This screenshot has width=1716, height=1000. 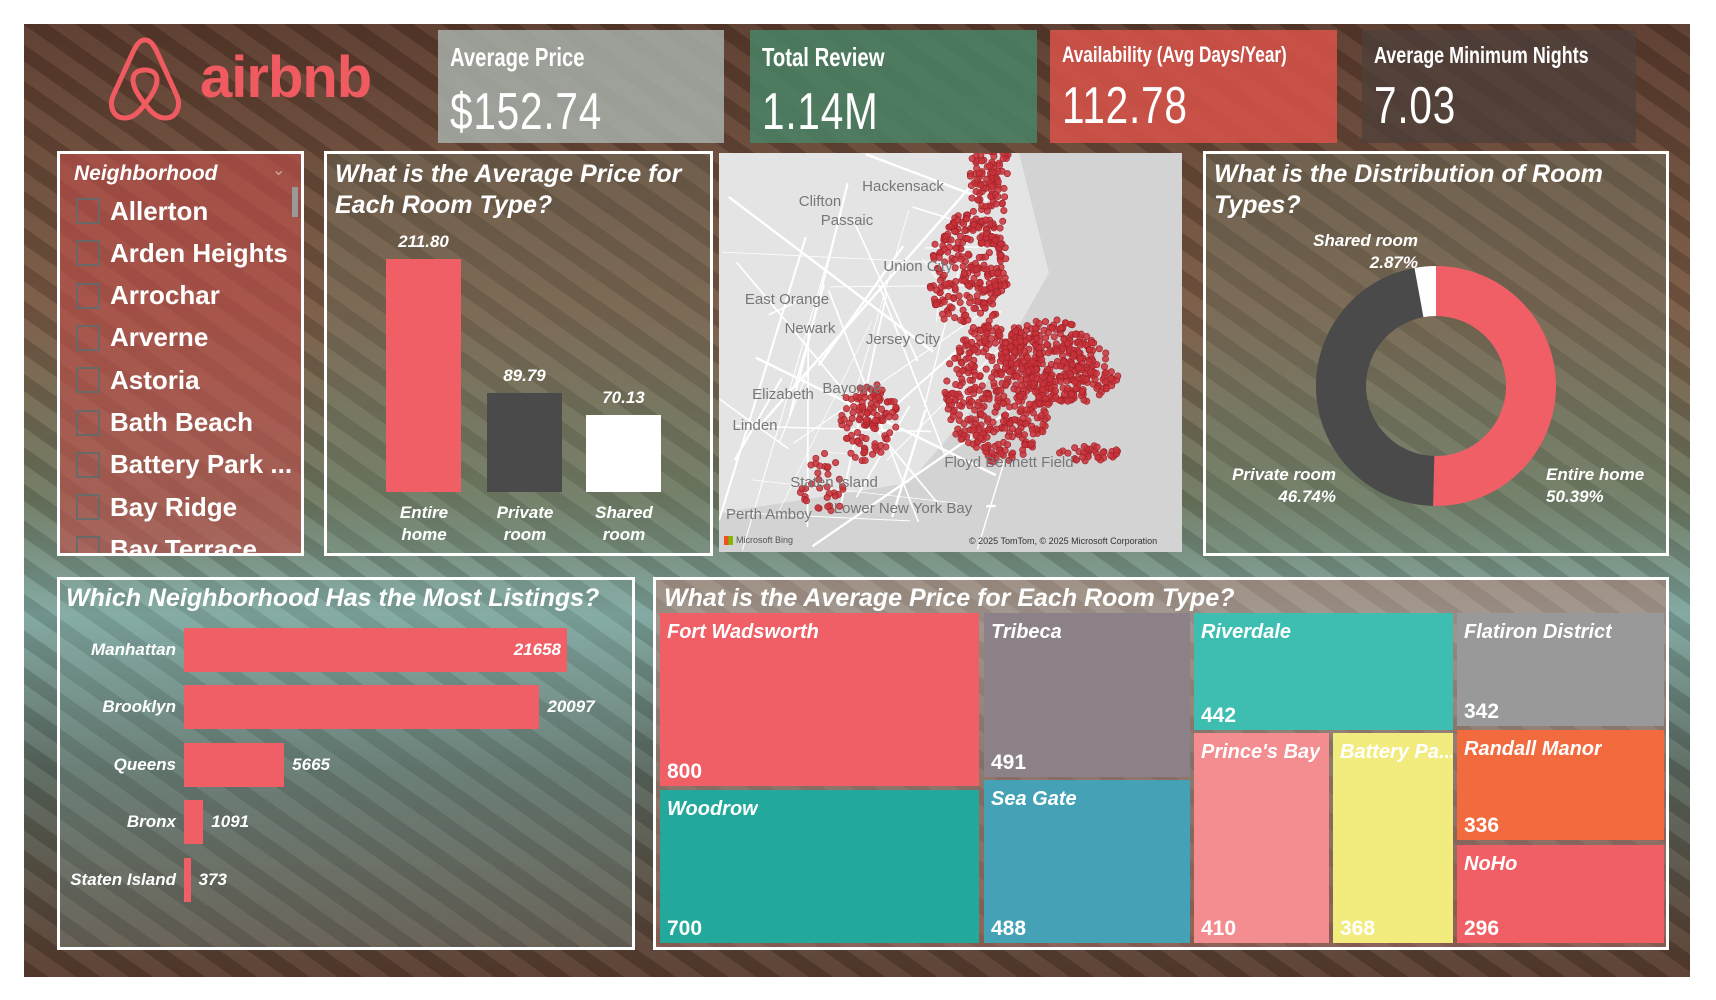 What do you see at coordinates (950, 352) in the screenshot?
I see `map-canvas` at bounding box center [950, 352].